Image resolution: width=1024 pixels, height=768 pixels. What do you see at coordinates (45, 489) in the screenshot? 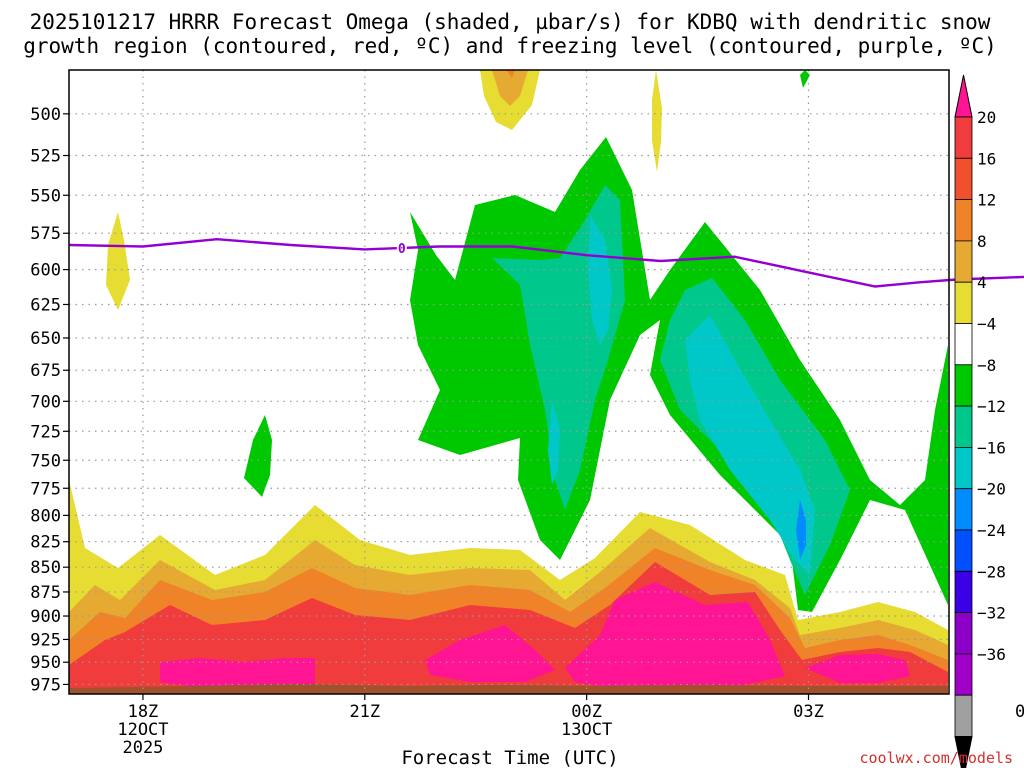
I see `y-tick-label: 775` at bounding box center [45, 489].